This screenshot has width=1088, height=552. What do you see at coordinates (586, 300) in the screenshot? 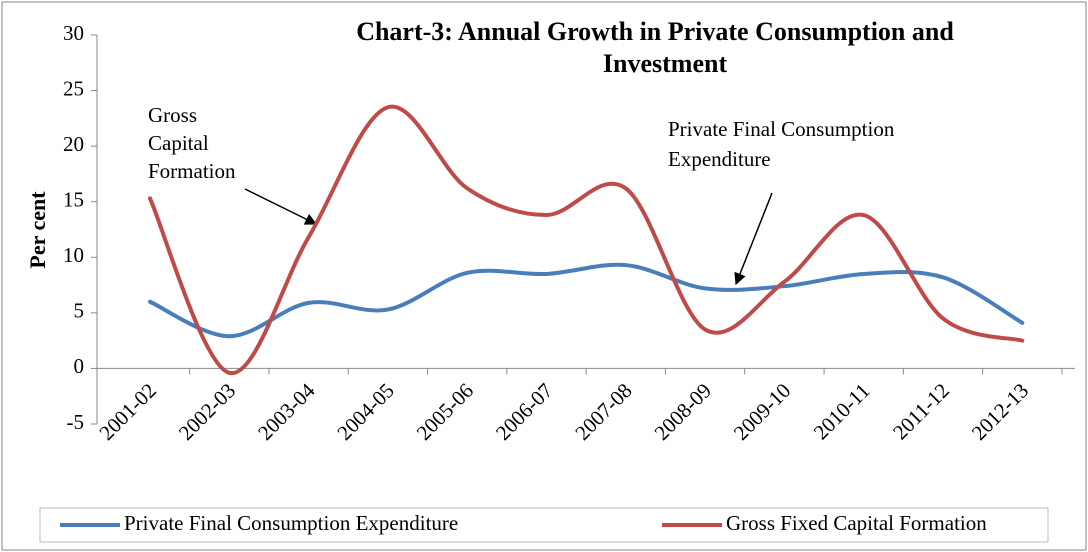
I see `series-line` at bounding box center [586, 300].